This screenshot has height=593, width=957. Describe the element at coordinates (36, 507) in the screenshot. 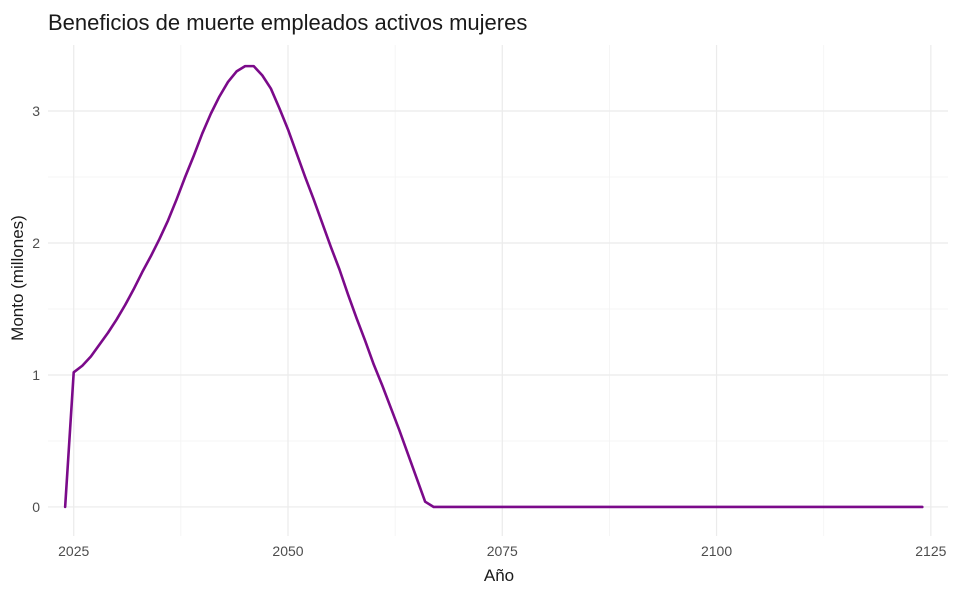

I see `y-tick-label: 0` at that location.